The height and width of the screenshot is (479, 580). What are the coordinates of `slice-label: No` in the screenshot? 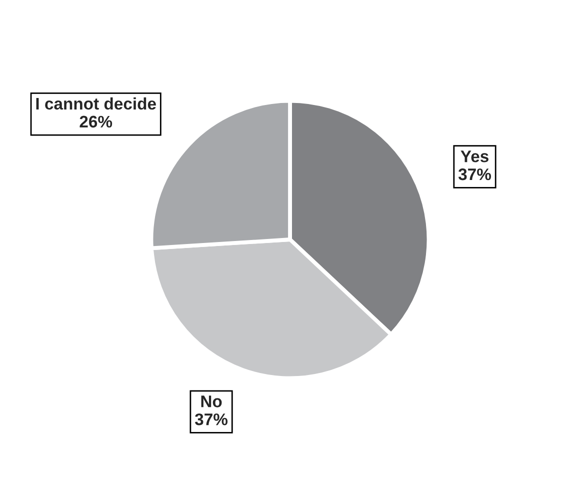 It's located at (211, 402).